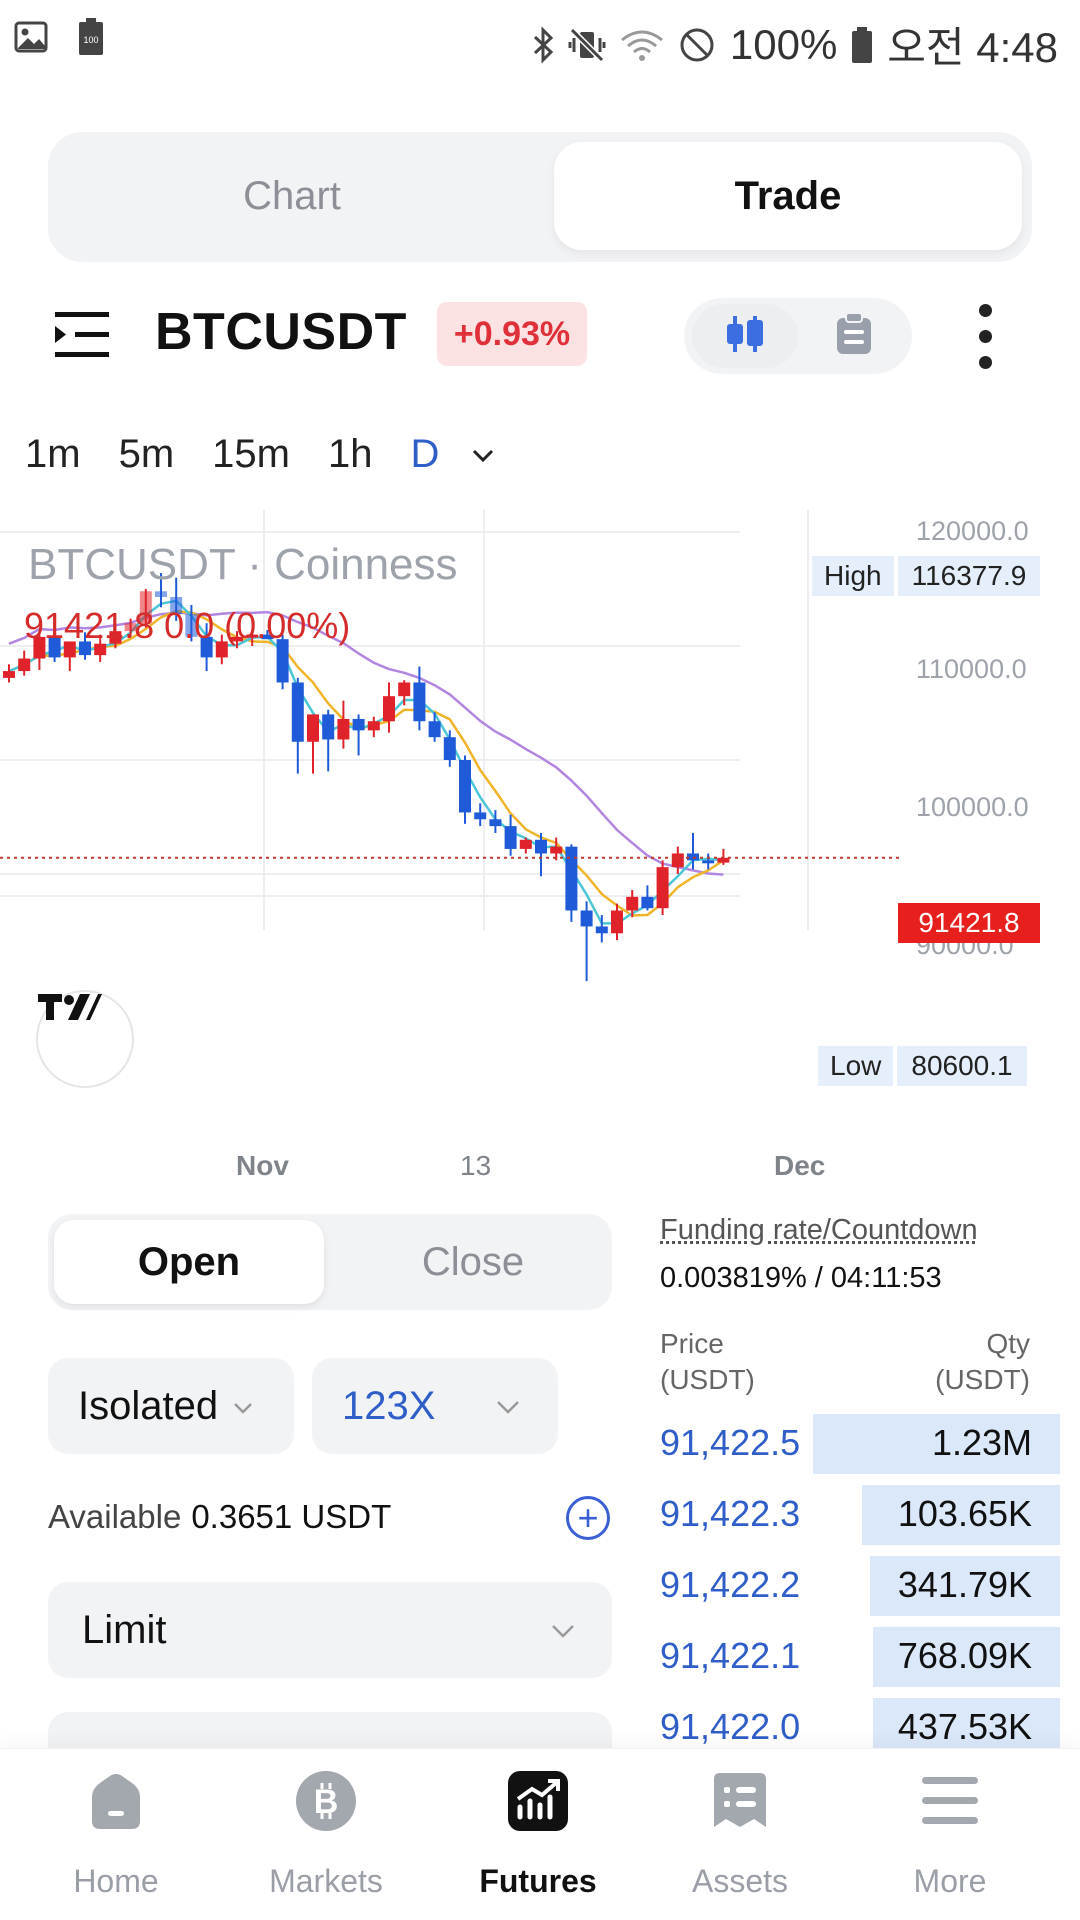 Image resolution: width=1080 pixels, height=1920 pixels. Describe the element at coordinates (292, 195) in the screenshot. I see `tab-chart: Chart` at that location.